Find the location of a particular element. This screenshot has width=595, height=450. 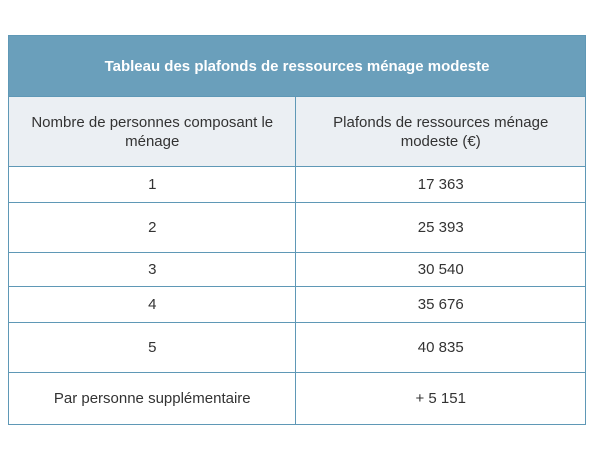

persons-cell: 1 is located at coordinates (152, 184).